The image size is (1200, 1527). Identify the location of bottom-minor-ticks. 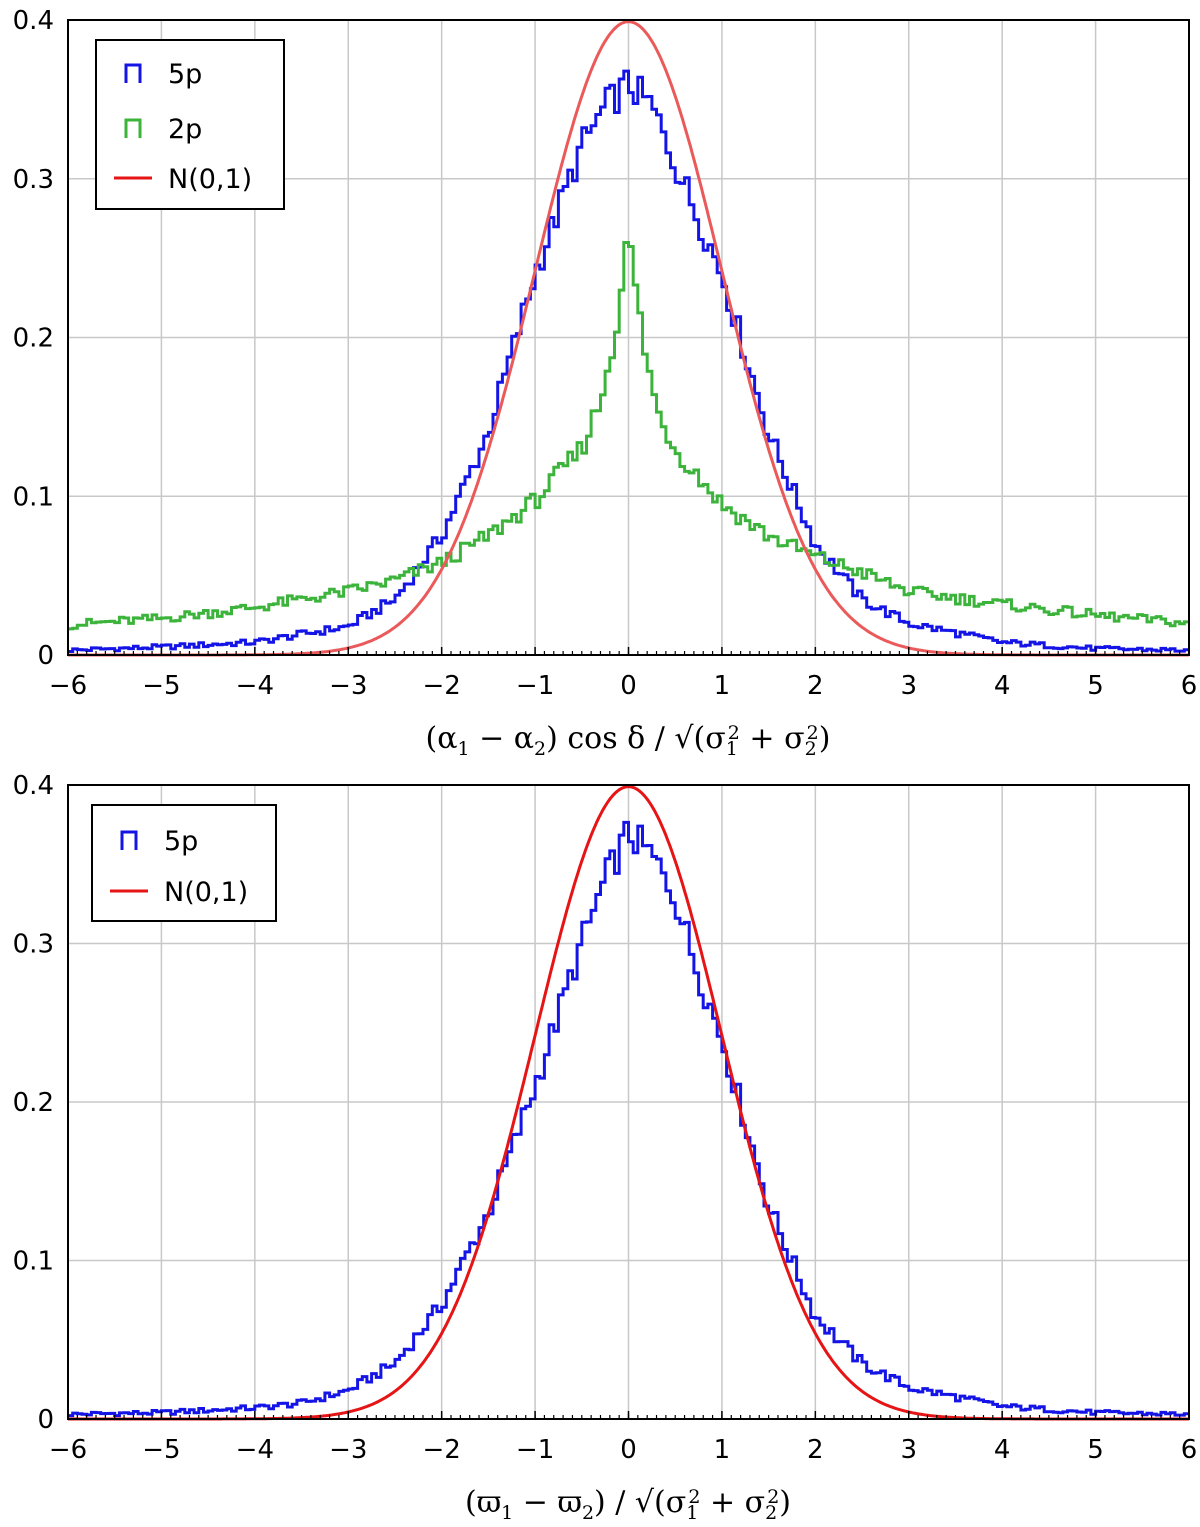
(628, 1415).